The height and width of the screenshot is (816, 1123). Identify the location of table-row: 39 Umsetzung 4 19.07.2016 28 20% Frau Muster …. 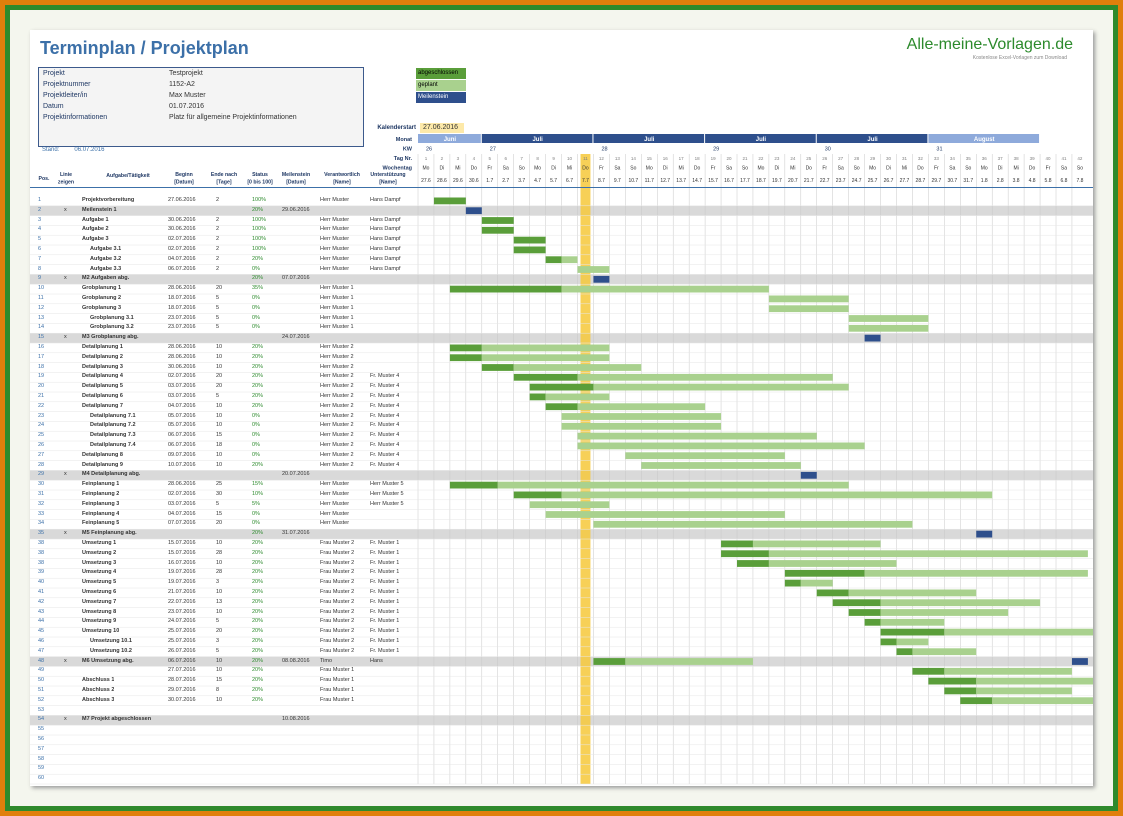
(561, 573).